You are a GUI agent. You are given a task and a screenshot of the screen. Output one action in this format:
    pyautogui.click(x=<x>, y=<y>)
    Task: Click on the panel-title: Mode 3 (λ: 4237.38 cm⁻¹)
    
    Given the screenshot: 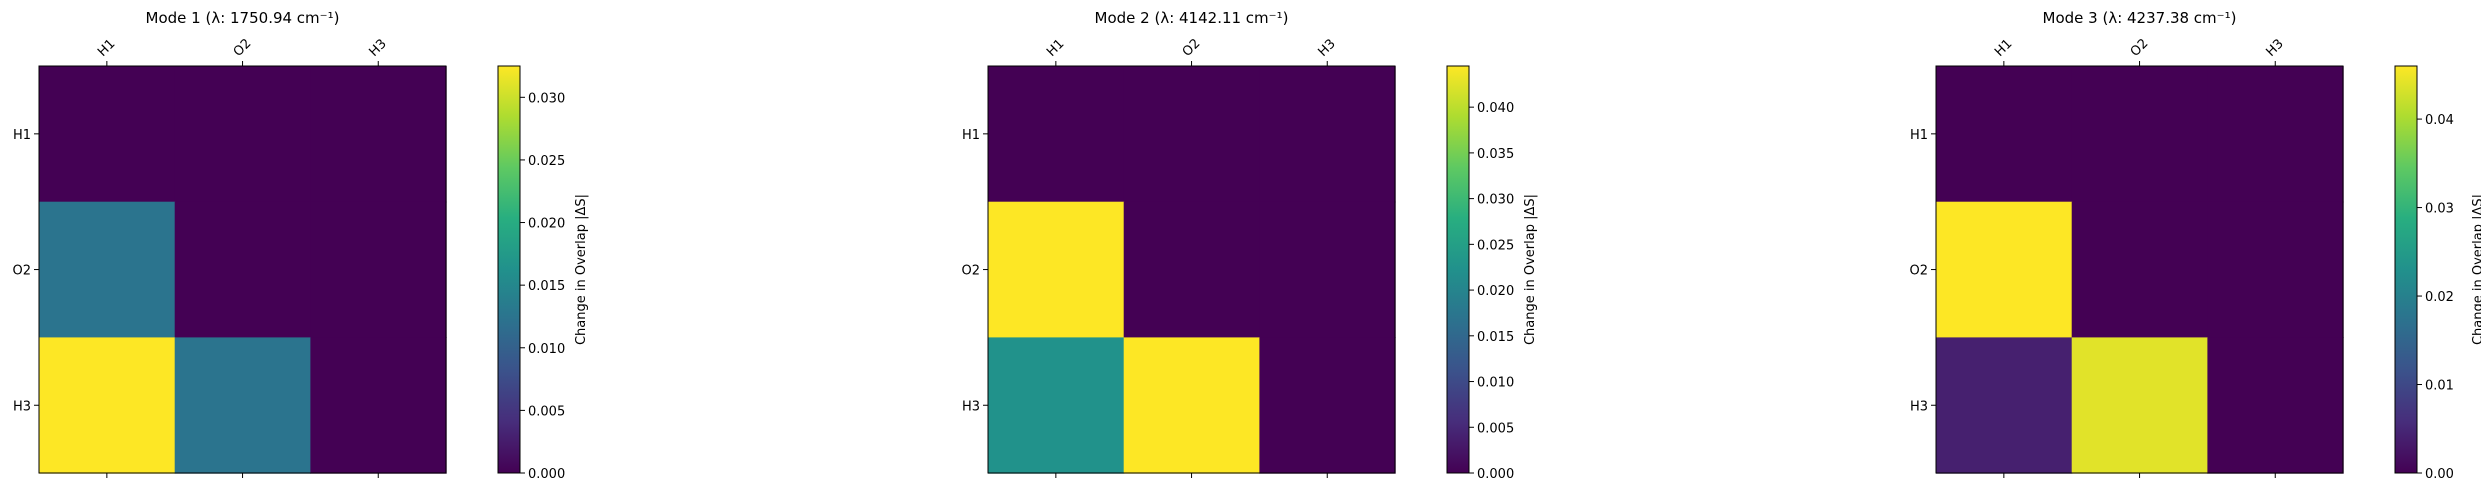 What is the action you would take?
    pyautogui.click(x=2140, y=18)
    